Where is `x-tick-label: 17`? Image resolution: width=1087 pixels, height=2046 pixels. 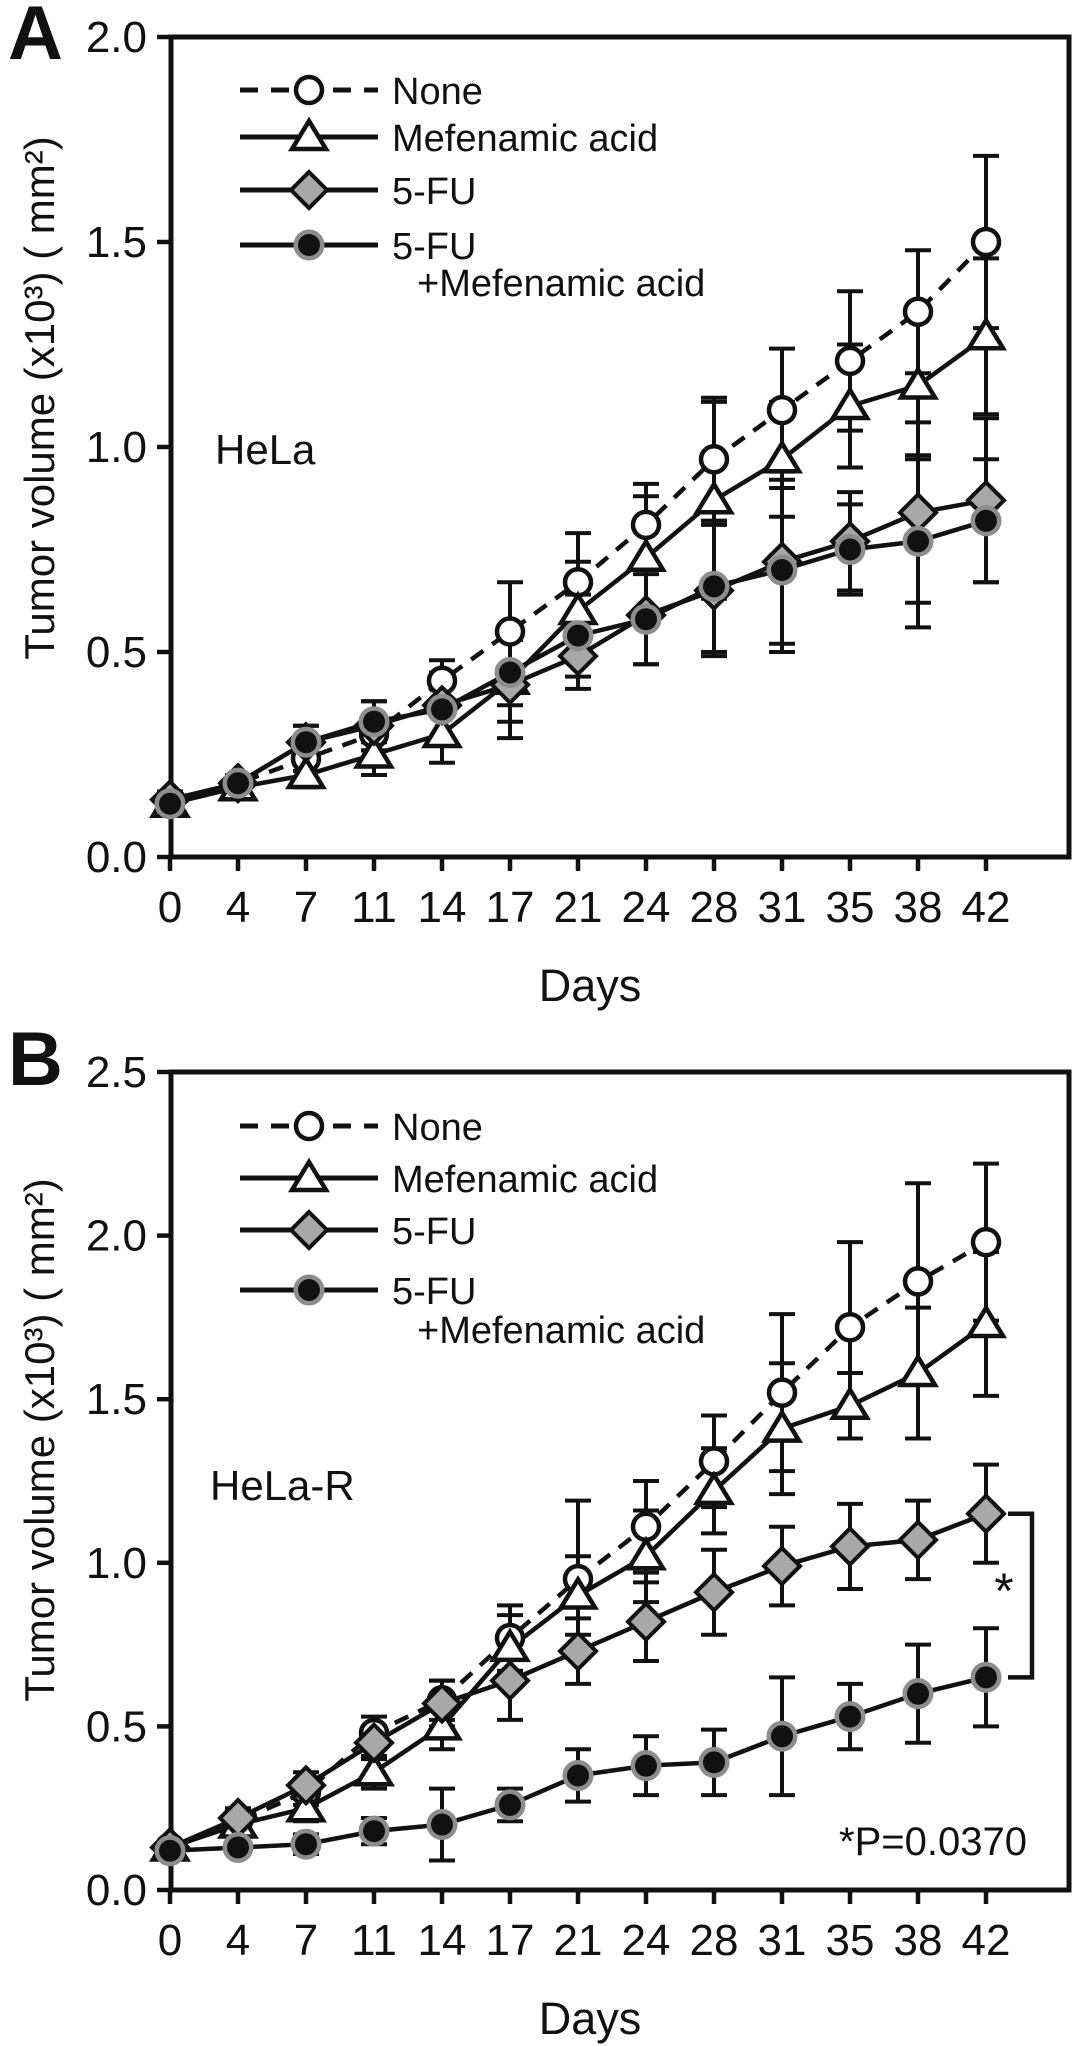 x-tick-label: 17 is located at coordinates (510, 1940).